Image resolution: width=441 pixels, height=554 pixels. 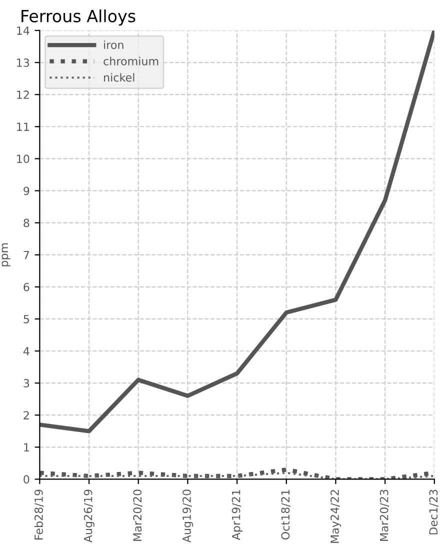 I want to click on x-tick-label: Aug26/19, so click(x=89, y=516).